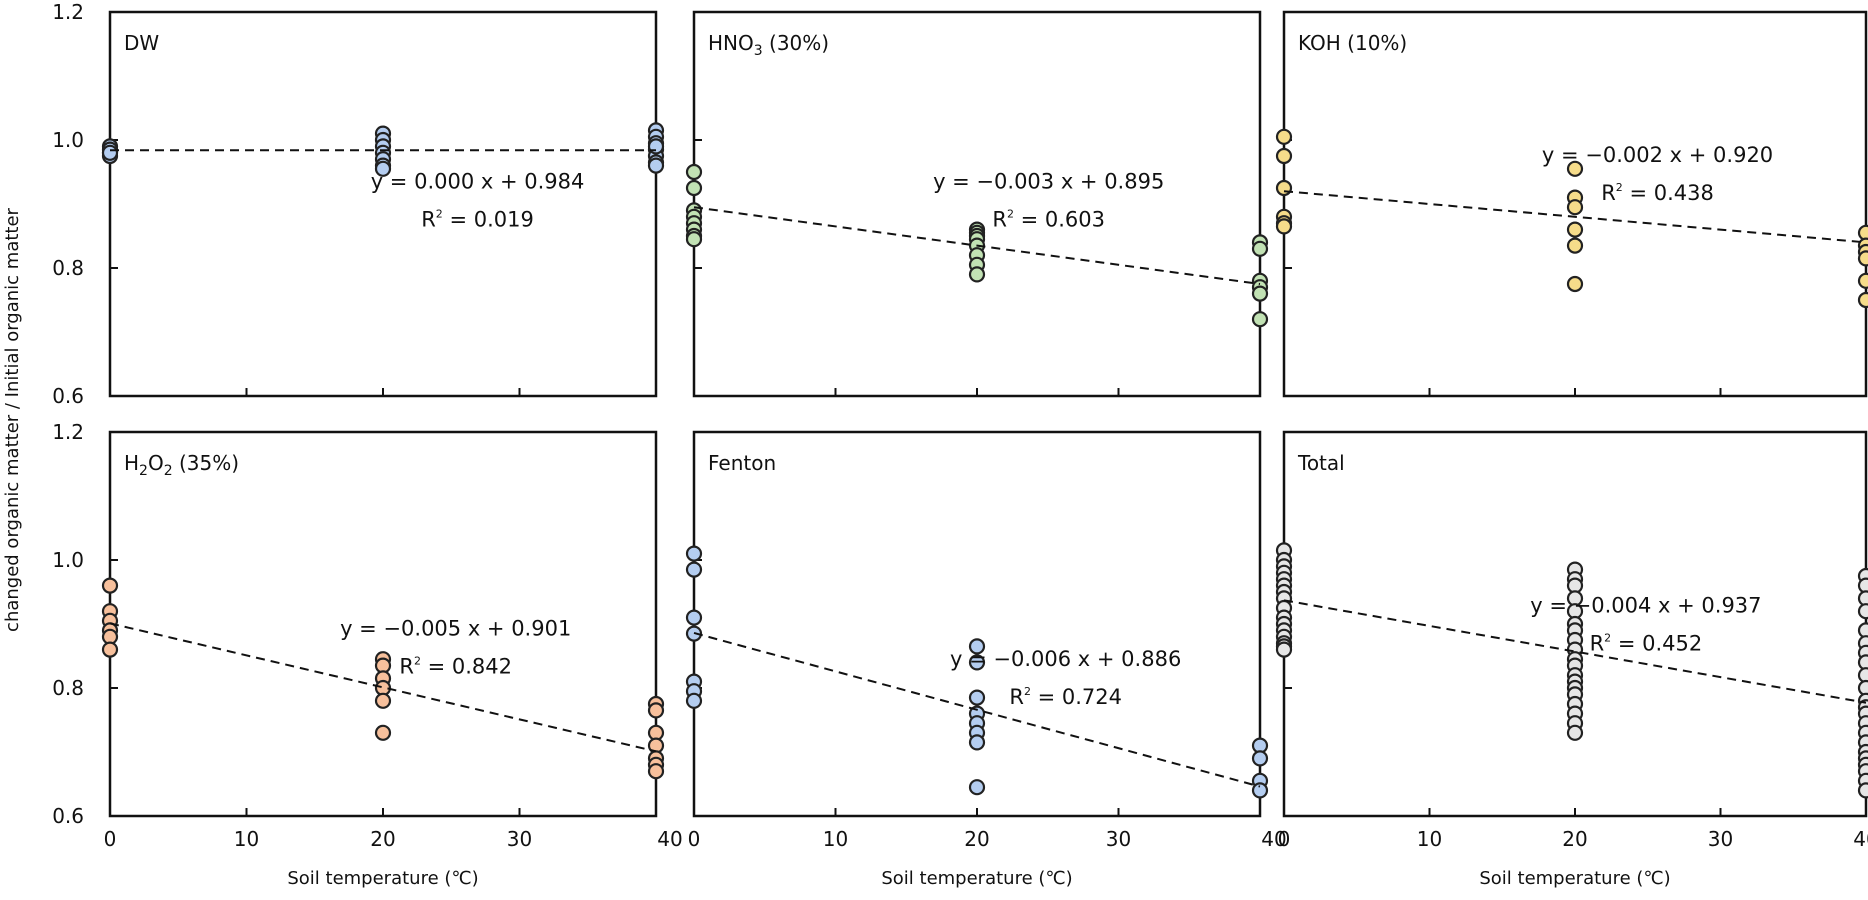  I want to click on r-squared-label: R2 = 0.452, so click(1646, 643).